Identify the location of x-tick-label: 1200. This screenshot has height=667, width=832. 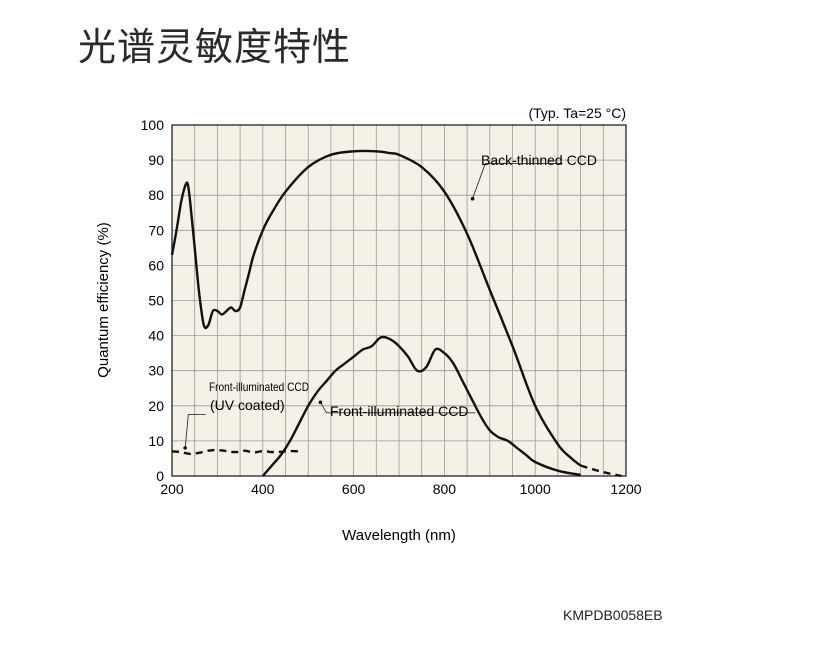
(625, 489).